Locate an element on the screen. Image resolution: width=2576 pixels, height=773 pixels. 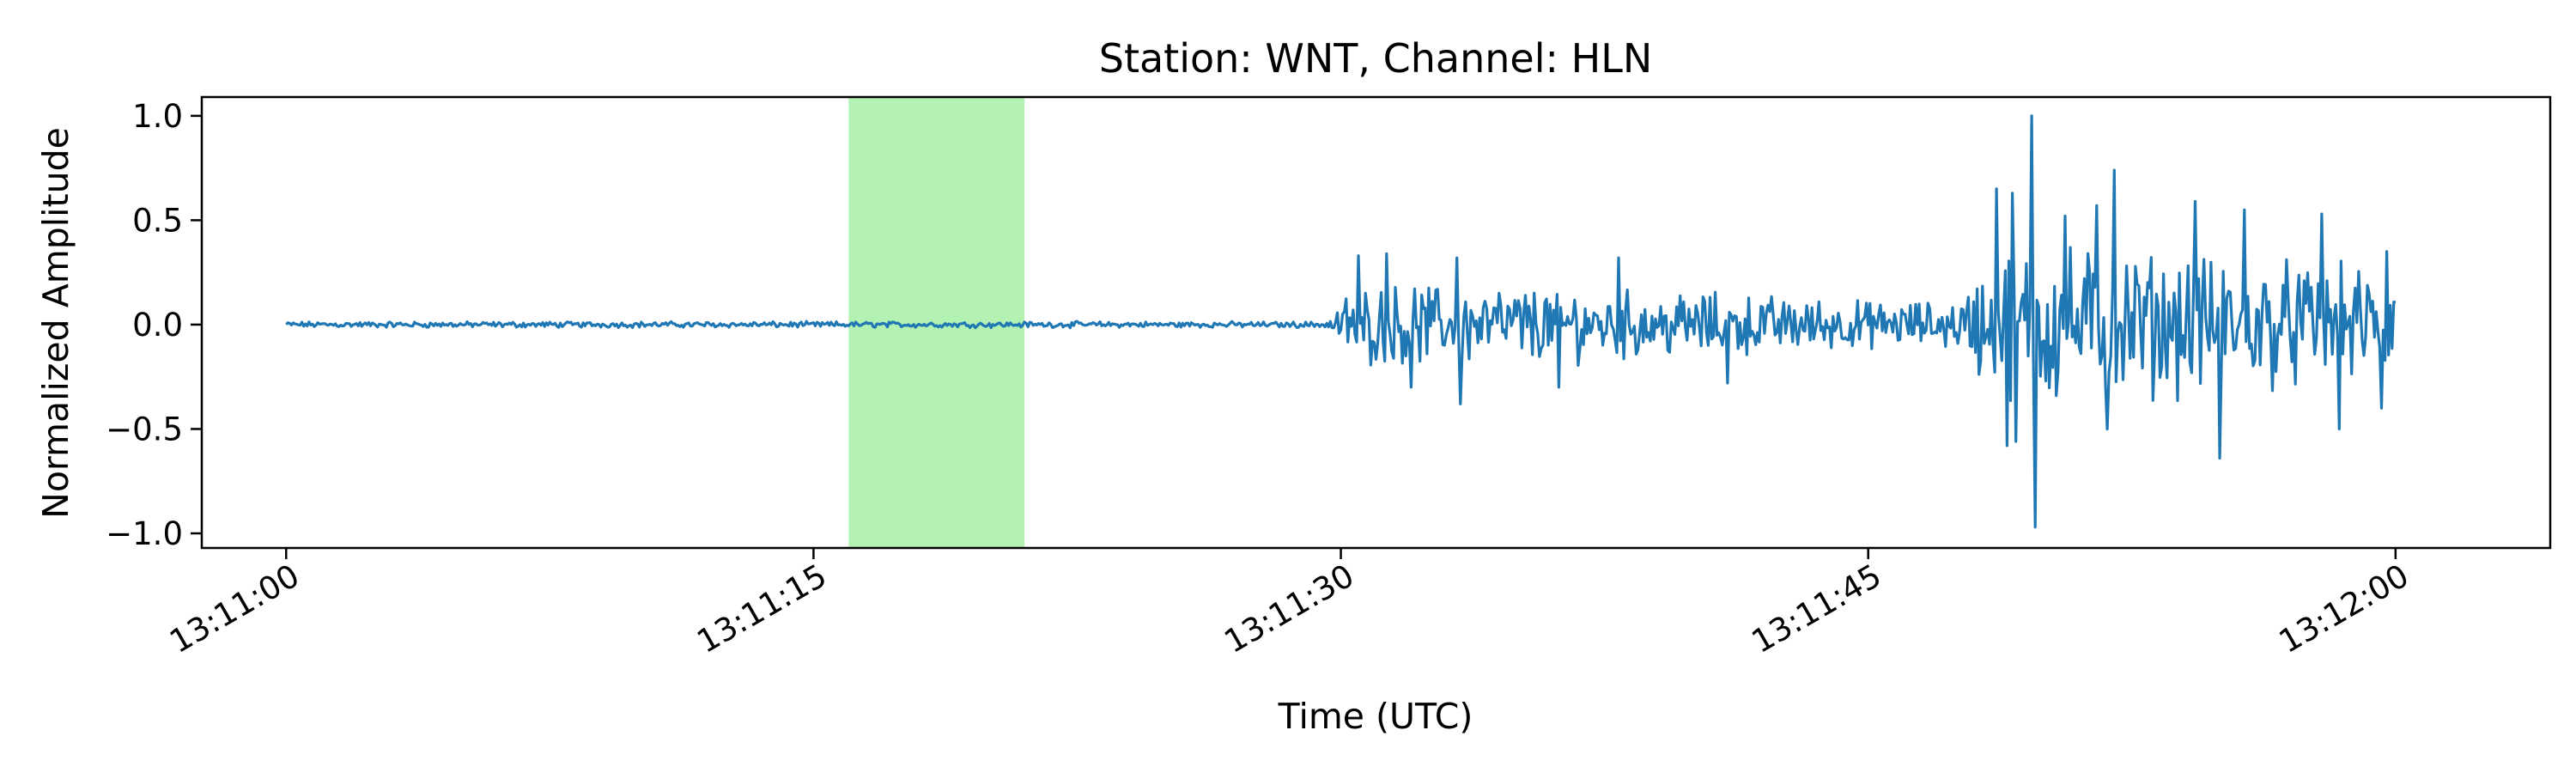
x-axis-title: Time (UTC) is located at coordinates (1375, 716).